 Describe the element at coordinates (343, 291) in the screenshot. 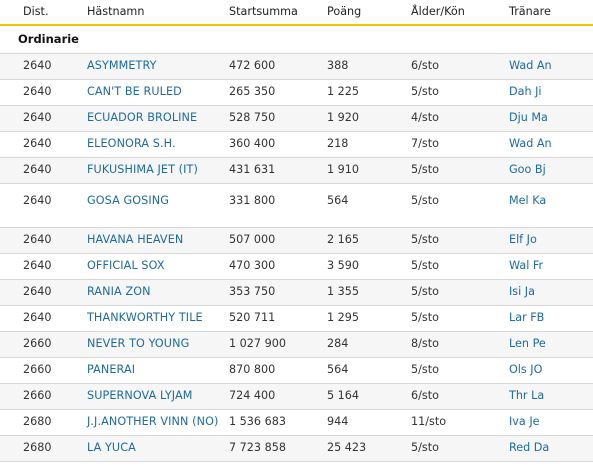

I see `cell-points: 1 355` at that location.